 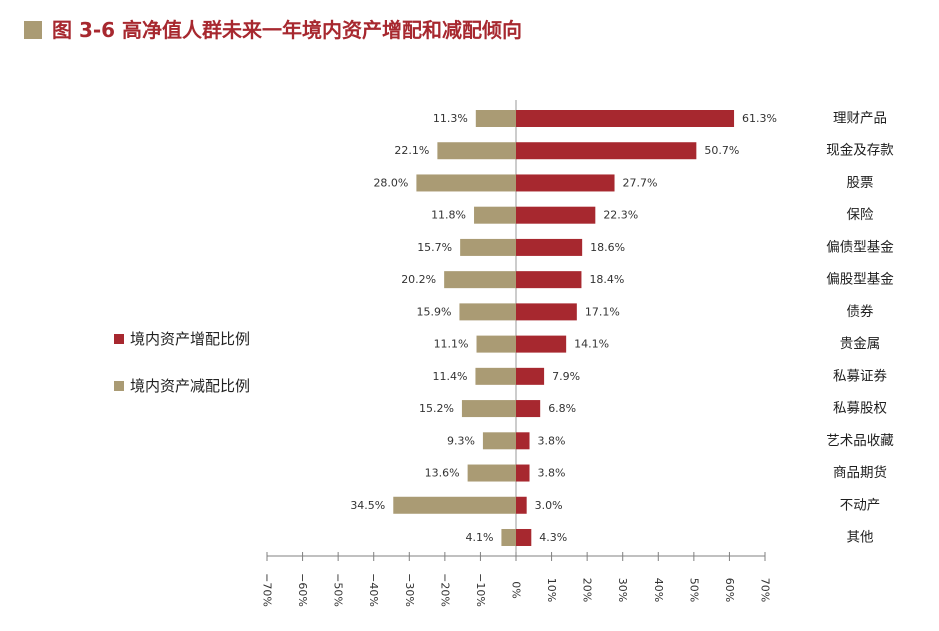 What do you see at coordinates (287, 30) in the screenshot?
I see `chart-title: 图 3-6 高净值人群未来一年境内资产增配和减配倾向` at bounding box center [287, 30].